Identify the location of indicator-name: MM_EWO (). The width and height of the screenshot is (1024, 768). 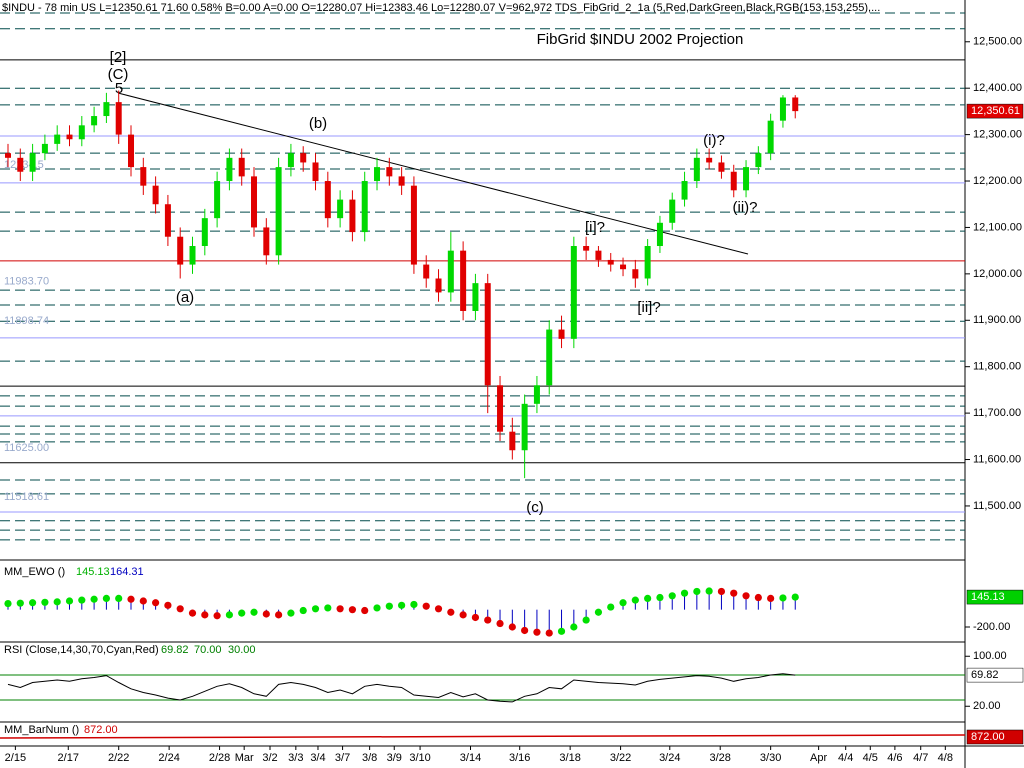
(34, 572).